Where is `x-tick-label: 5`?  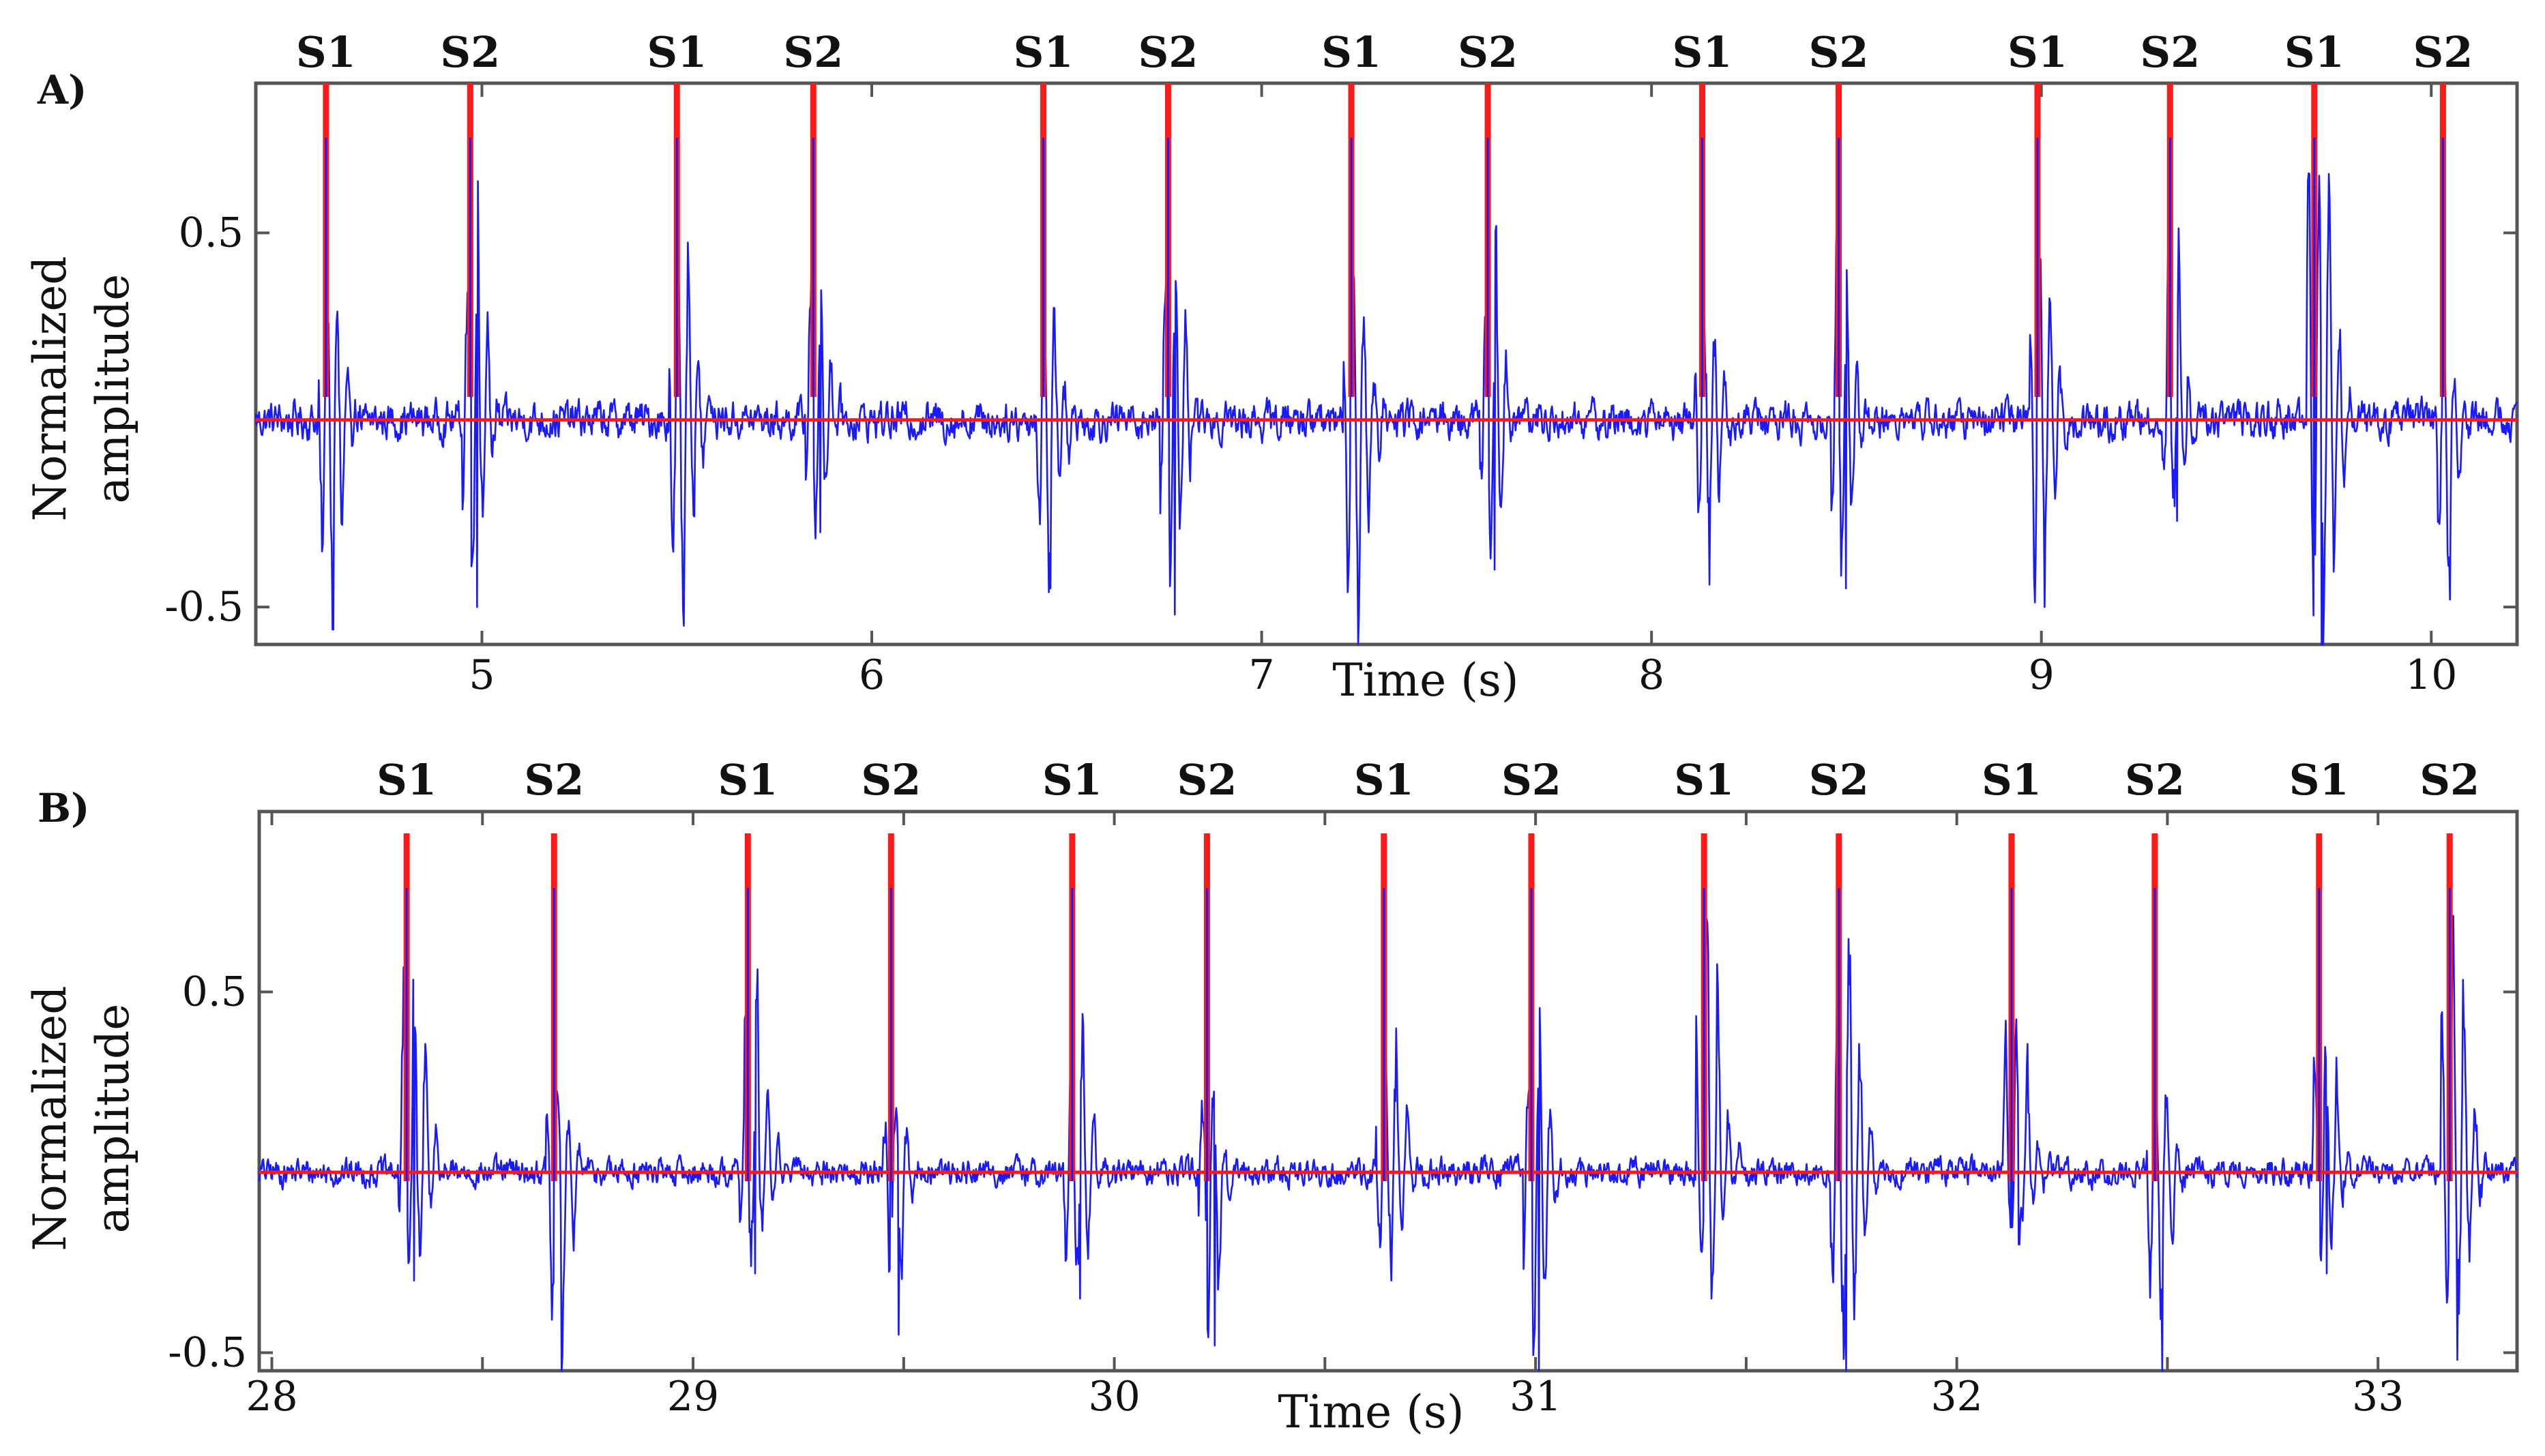
x-tick-label: 5 is located at coordinates (482, 675).